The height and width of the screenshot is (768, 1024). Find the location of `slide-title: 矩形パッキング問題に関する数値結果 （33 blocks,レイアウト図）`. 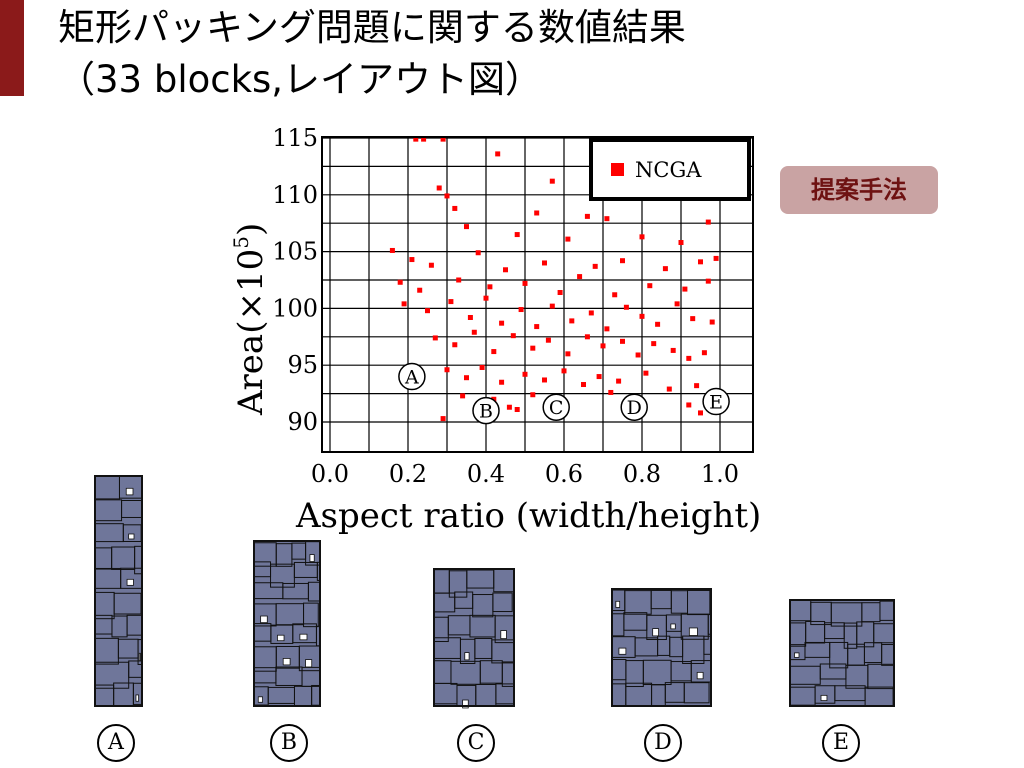

slide-title: 矩形パッキング問題に関する数値結果 （33 blocks,レイアウト図） is located at coordinates (508, 54).